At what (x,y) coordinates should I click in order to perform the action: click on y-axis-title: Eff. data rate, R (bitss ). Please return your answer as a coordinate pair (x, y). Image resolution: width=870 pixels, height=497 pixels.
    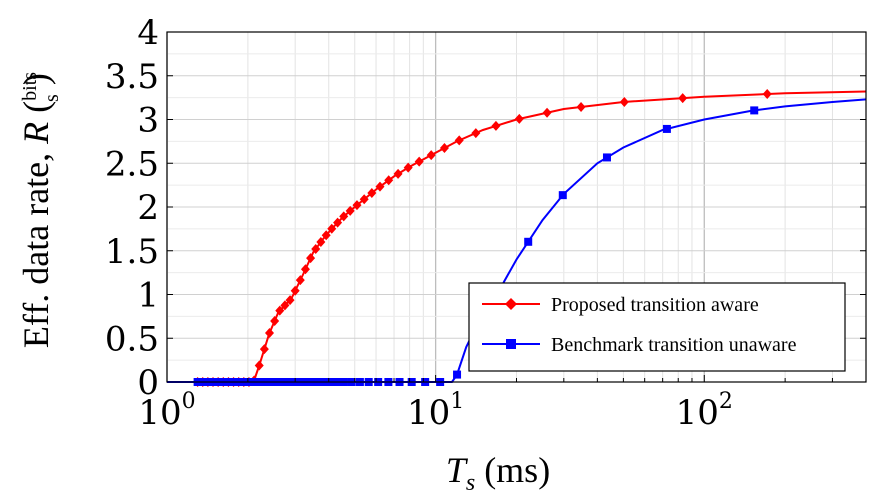
    Looking at the image, I should click on (39, 210).